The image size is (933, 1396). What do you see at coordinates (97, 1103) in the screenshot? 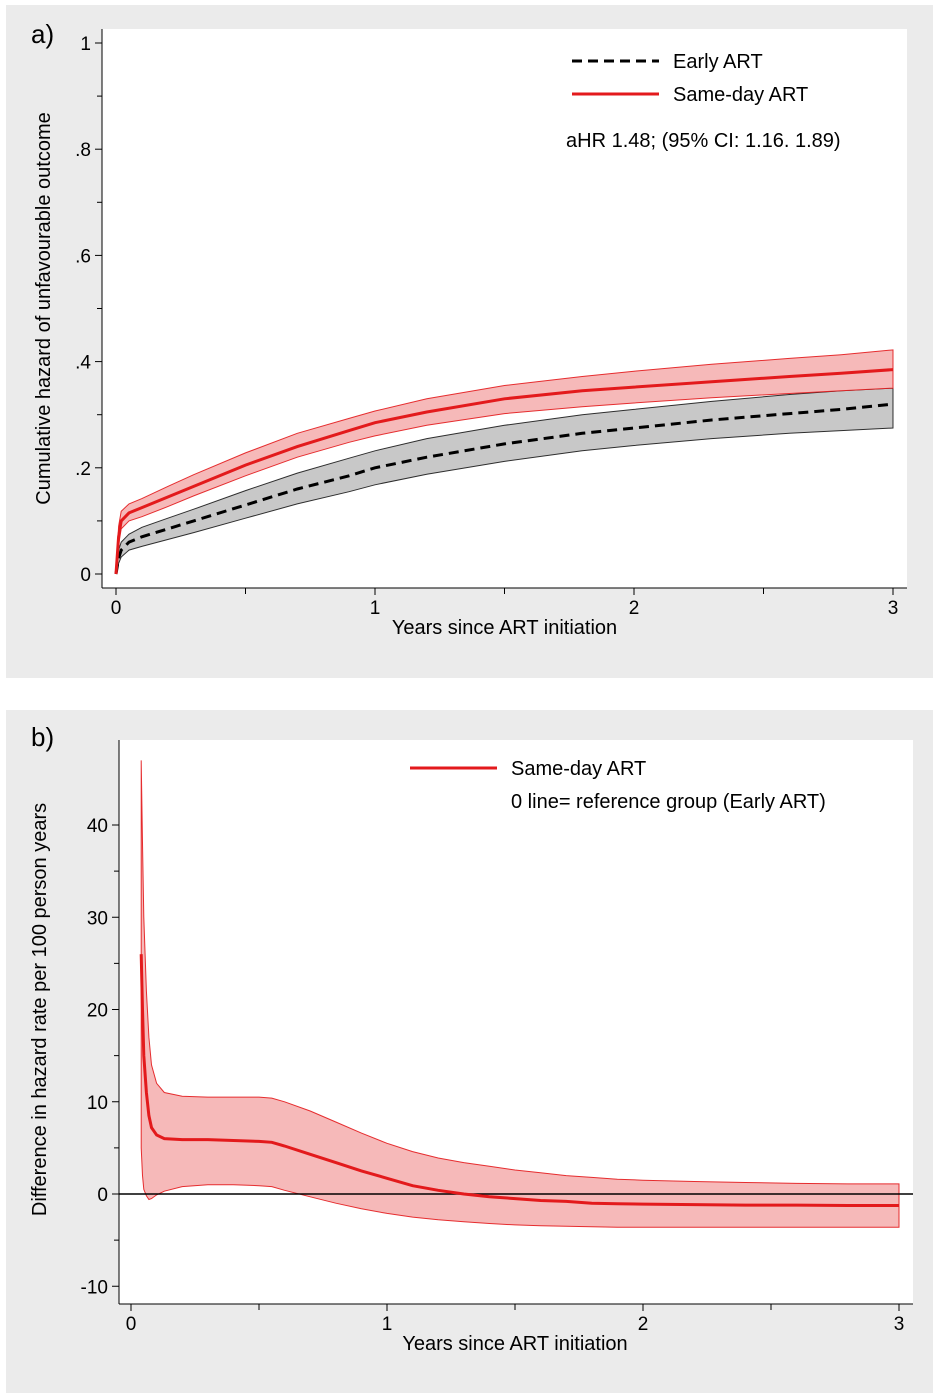
I see `chart-b-y-tick-label: 10` at bounding box center [97, 1103].